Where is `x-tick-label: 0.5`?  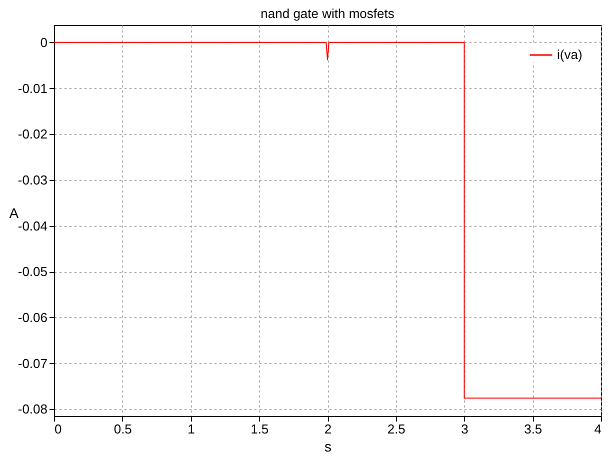
x-tick-label: 0.5 is located at coordinates (123, 429).